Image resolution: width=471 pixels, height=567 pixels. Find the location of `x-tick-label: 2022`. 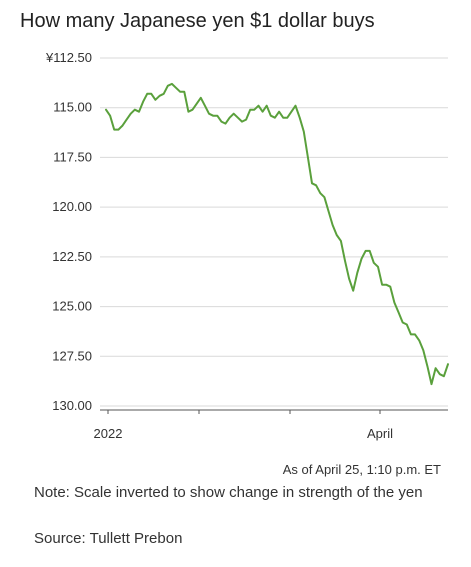

x-tick-label: 2022 is located at coordinates (108, 433).